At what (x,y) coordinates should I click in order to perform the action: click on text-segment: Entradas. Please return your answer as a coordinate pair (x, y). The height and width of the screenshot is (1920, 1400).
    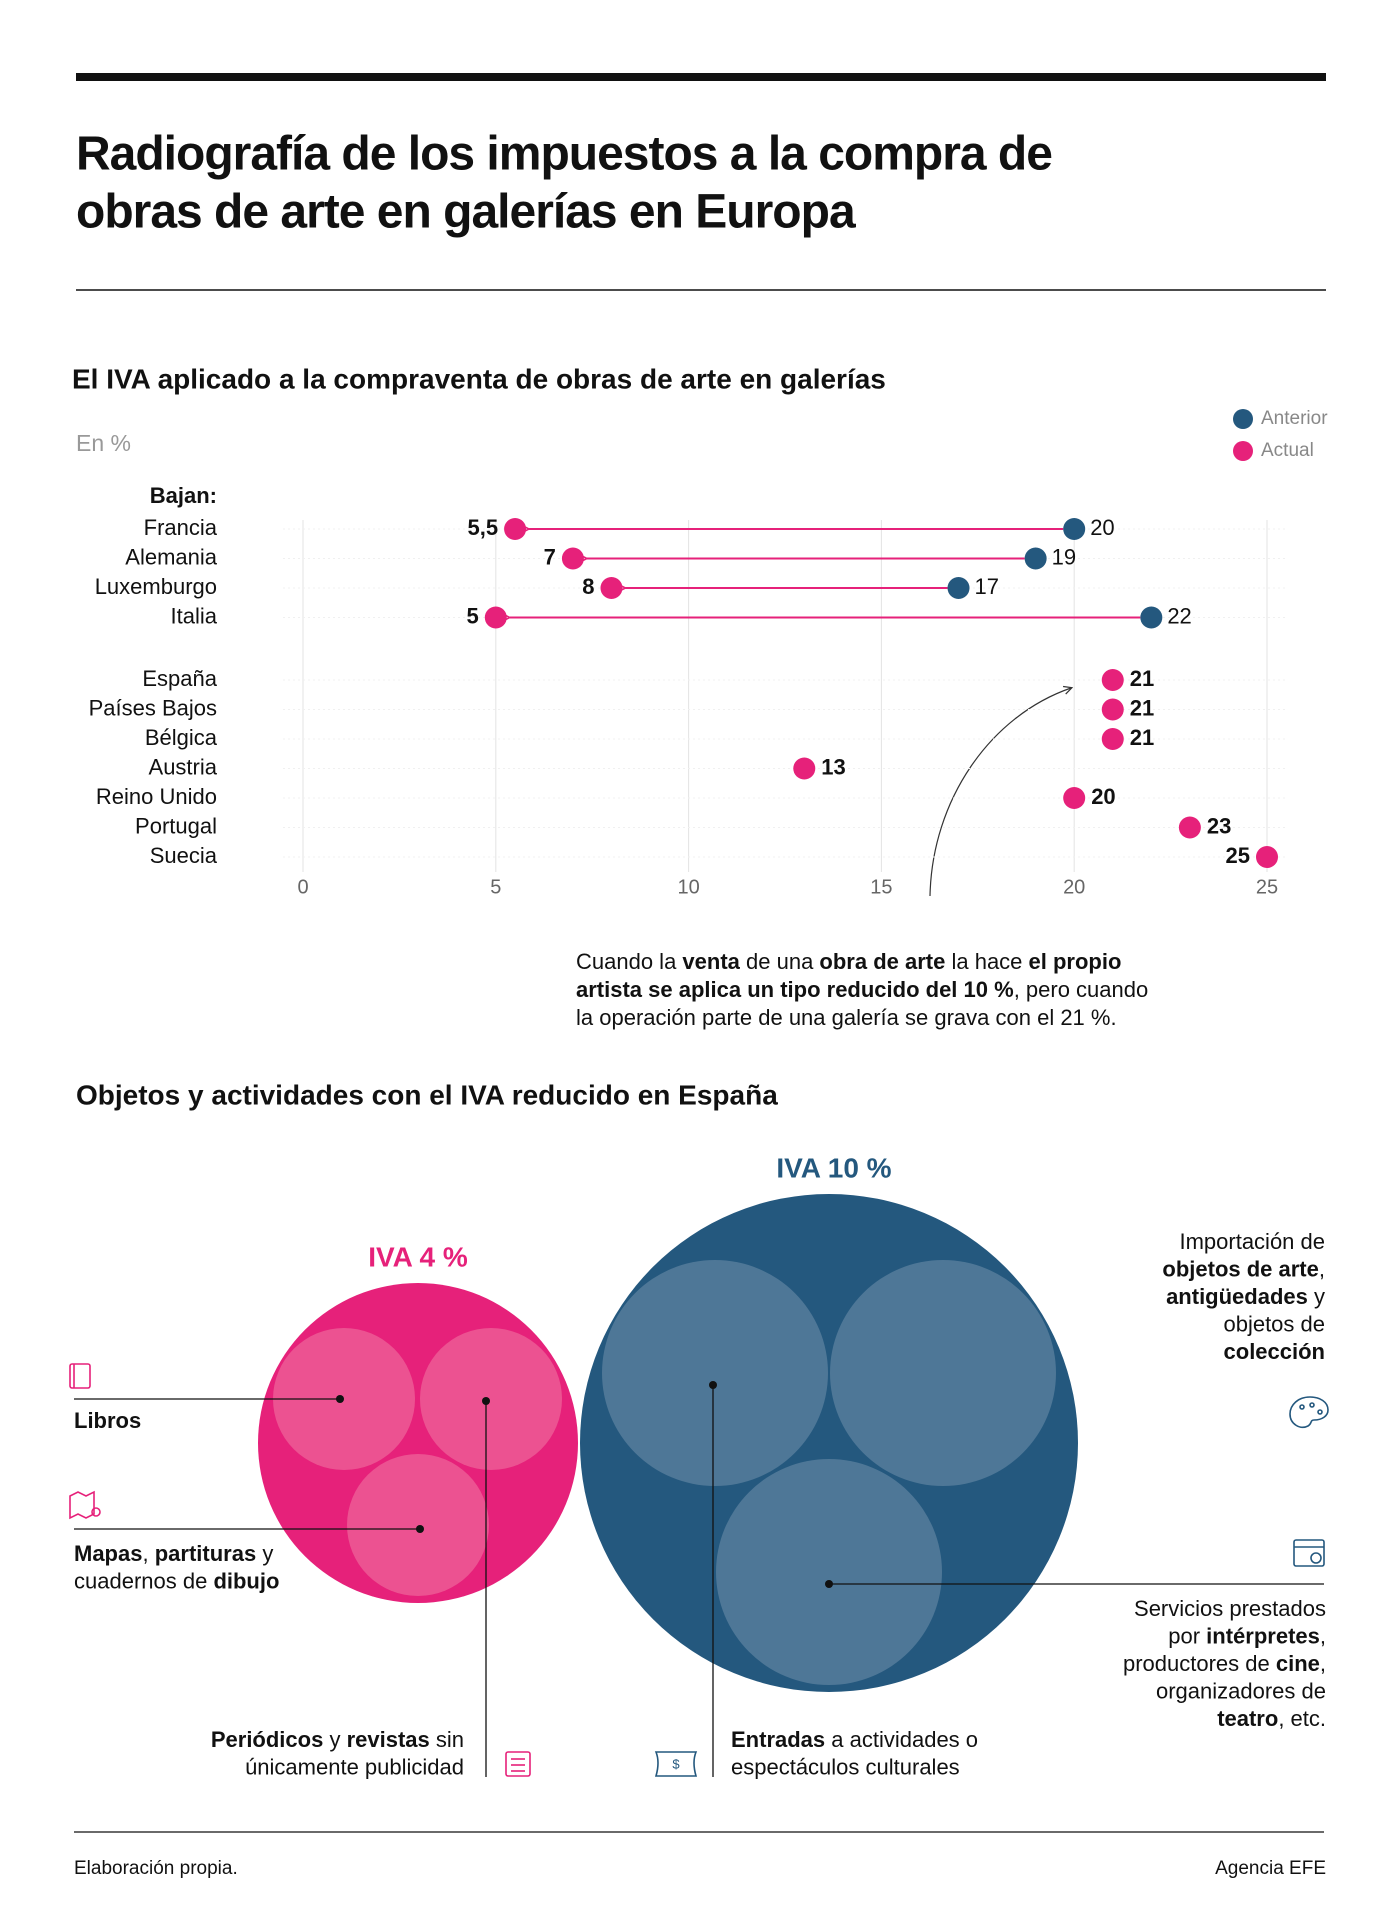
    Looking at the image, I should click on (778, 1739).